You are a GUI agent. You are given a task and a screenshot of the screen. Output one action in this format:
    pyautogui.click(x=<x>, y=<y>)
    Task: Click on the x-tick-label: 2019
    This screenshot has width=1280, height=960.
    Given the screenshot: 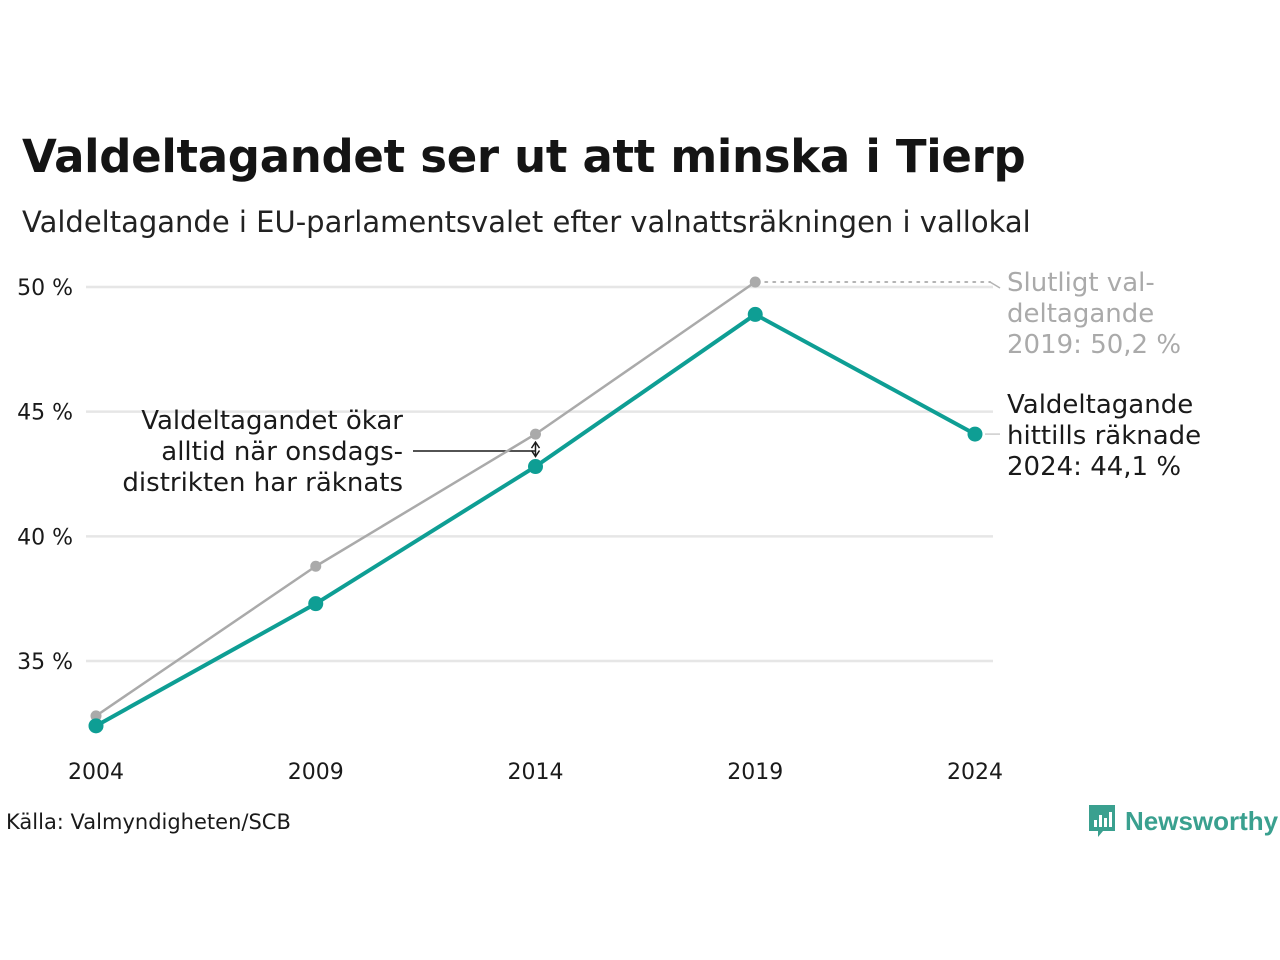 What is the action you would take?
    pyautogui.click(x=755, y=772)
    